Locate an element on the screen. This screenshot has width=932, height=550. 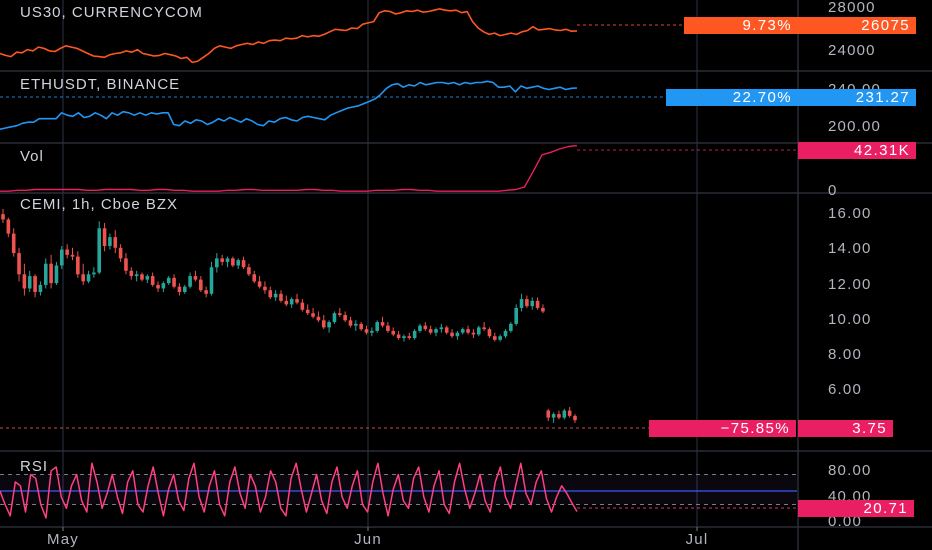
panel-title-ethusdt: ETHUSDT, BINANCE is located at coordinates (100, 84).